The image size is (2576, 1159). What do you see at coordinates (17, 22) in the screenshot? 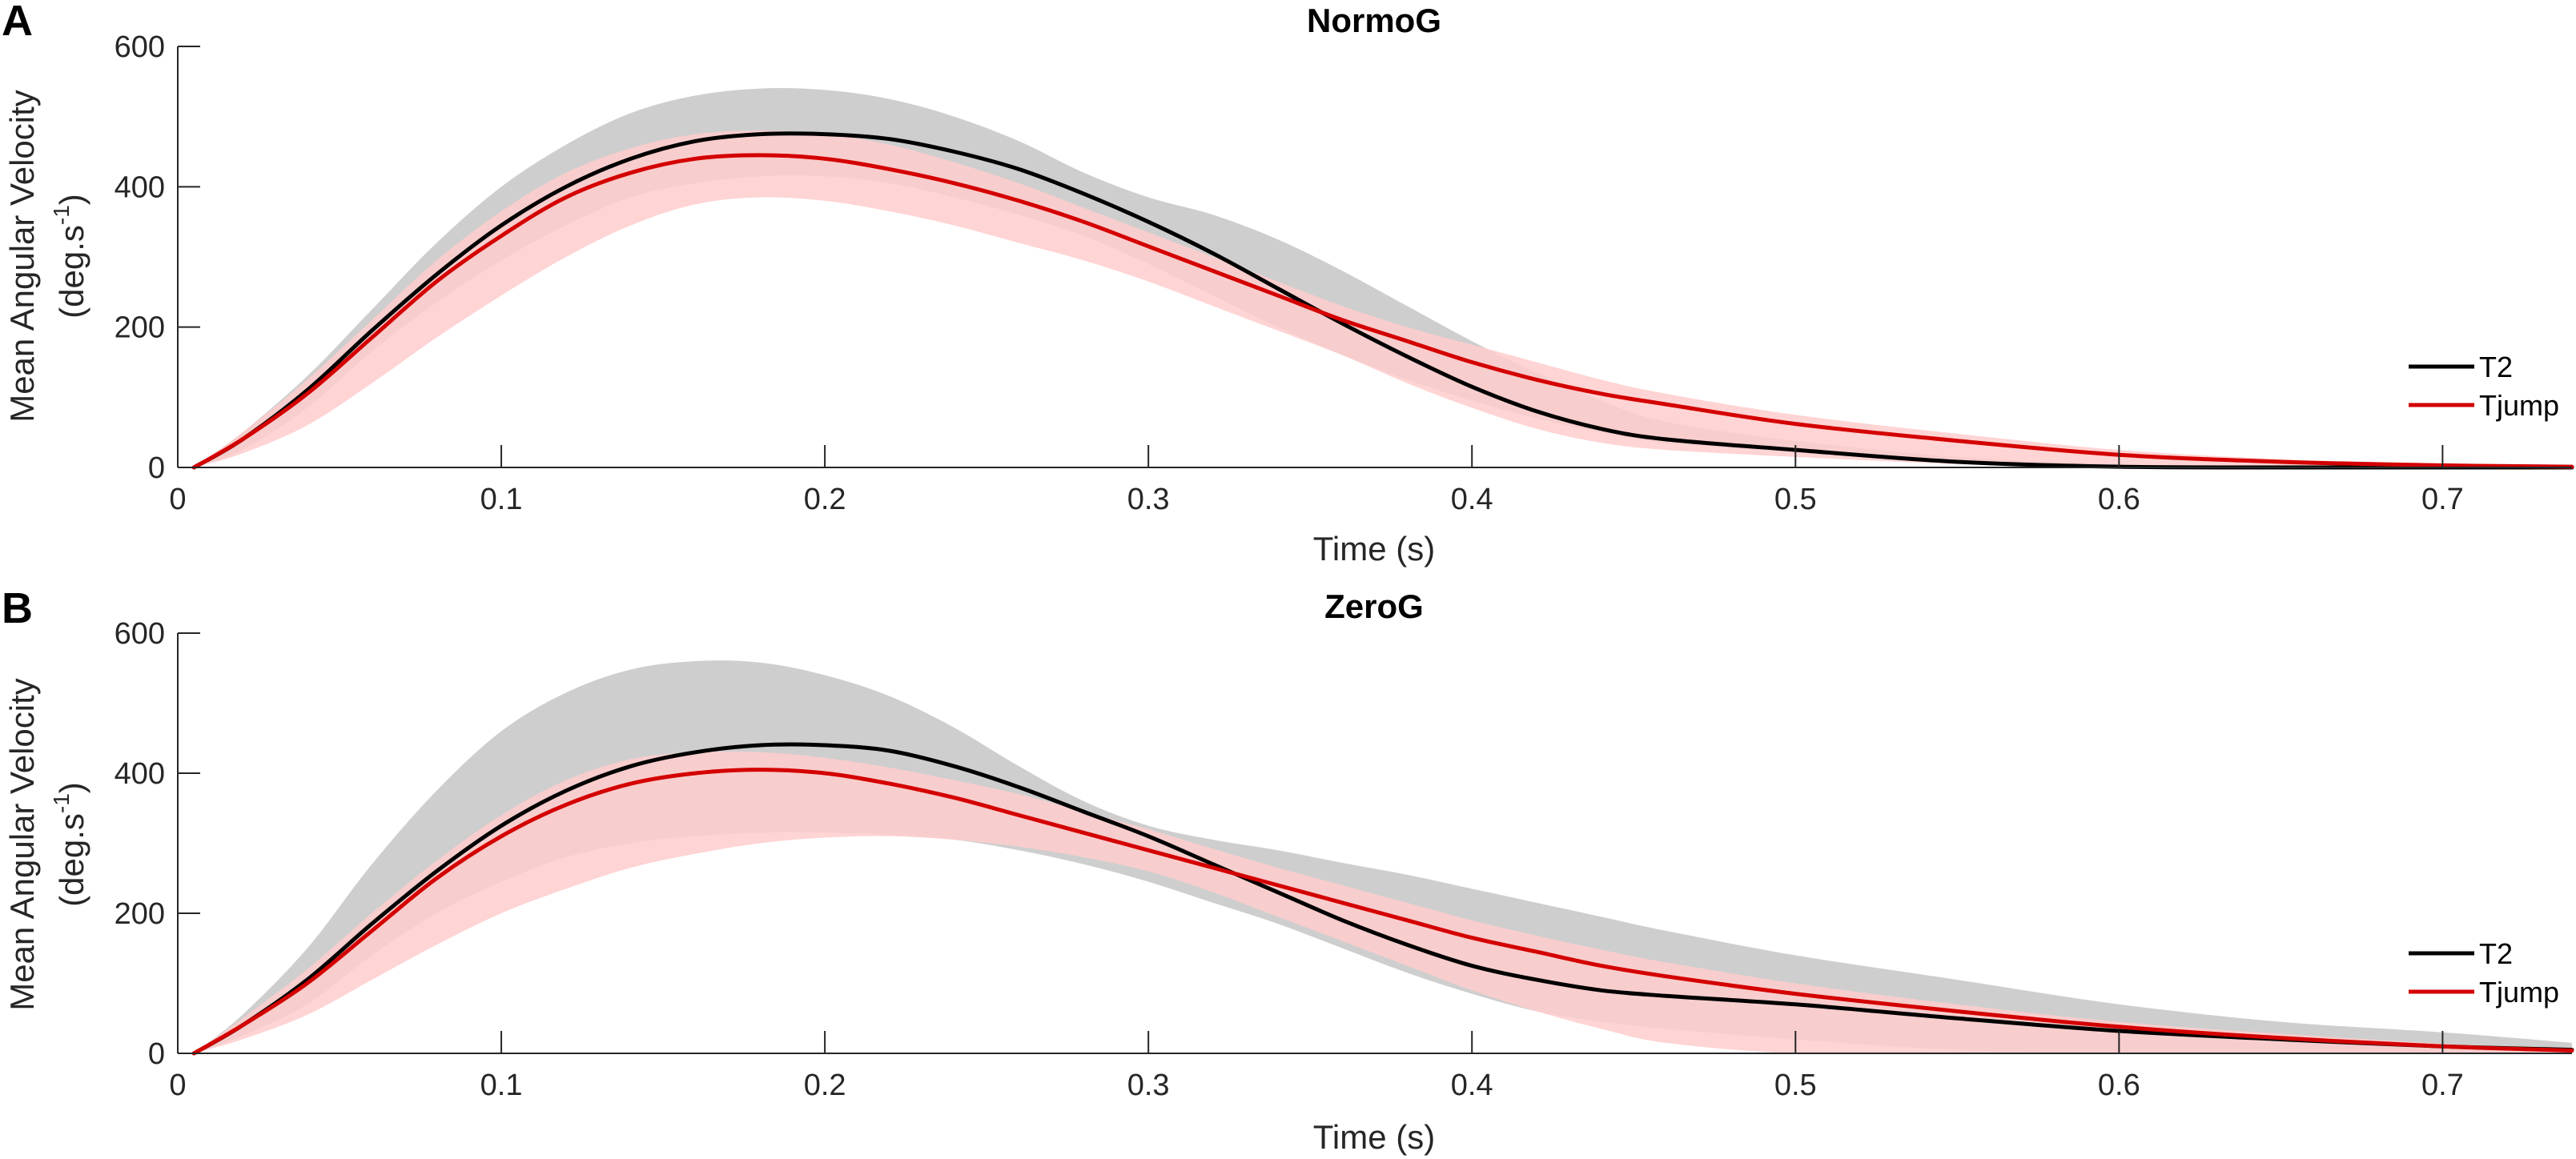
I see `panel-letter: A` at bounding box center [17, 22].